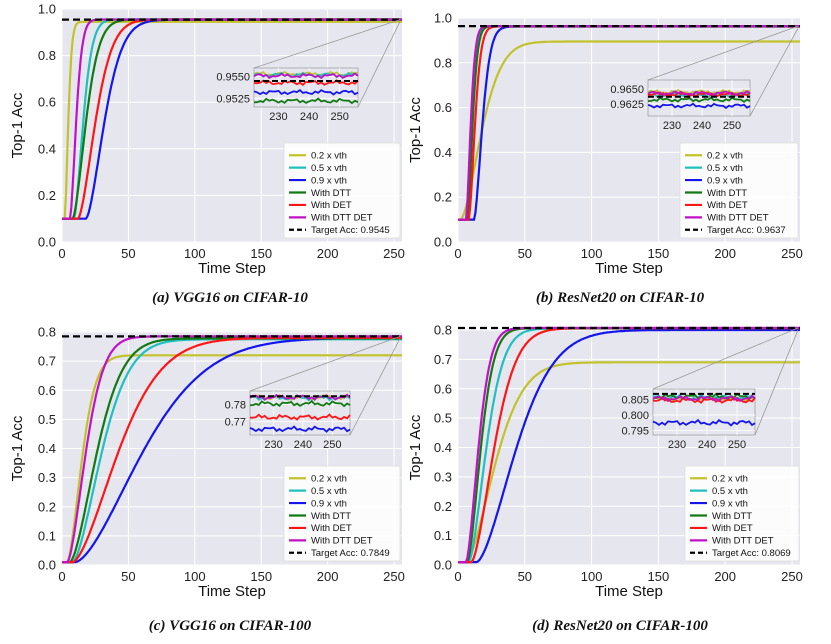 Image resolution: width=831 pixels, height=644 pixels. Describe the element at coordinates (47, 9) in the screenshot. I see `y-tick-label: 1.0` at that location.